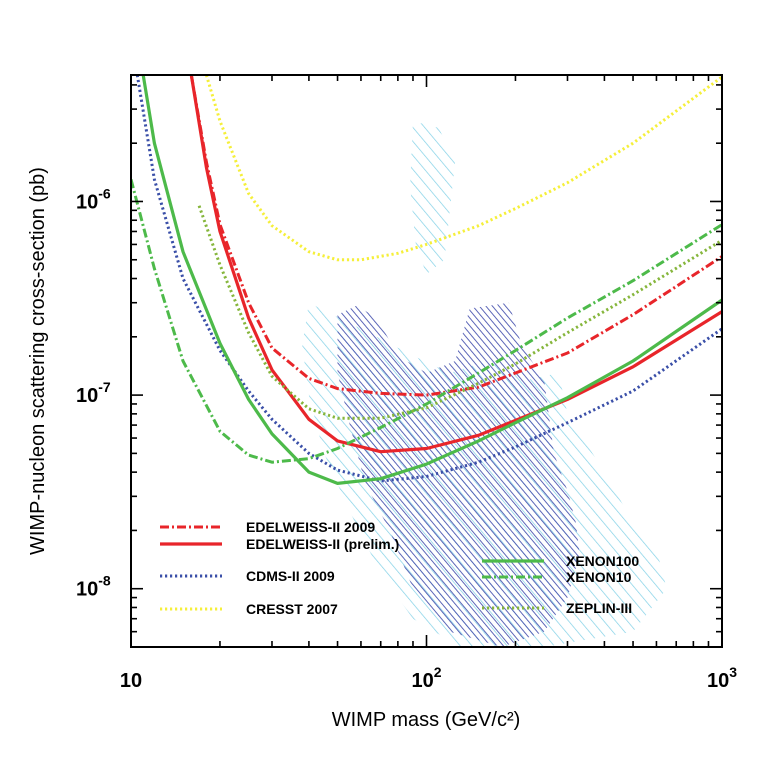  I want to click on legend-right-0-label: XENON100, so click(602, 561).